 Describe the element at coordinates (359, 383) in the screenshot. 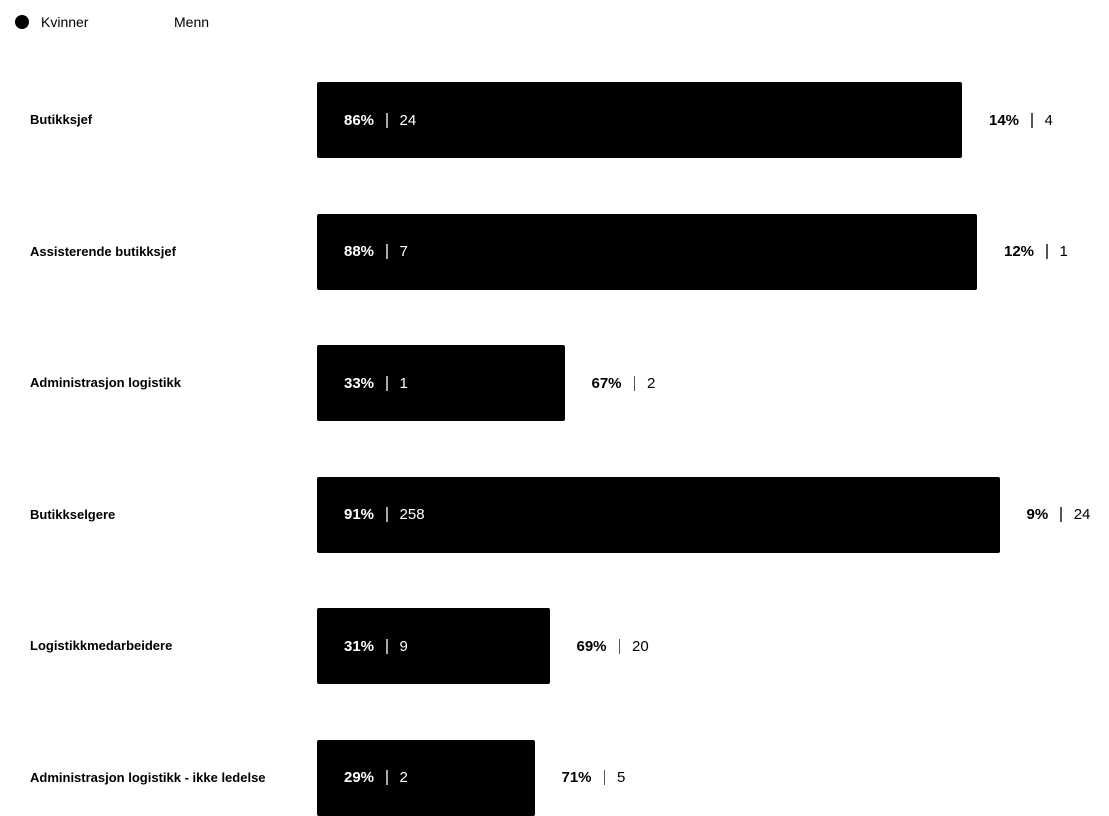

I see `percent-label: 33%` at that location.